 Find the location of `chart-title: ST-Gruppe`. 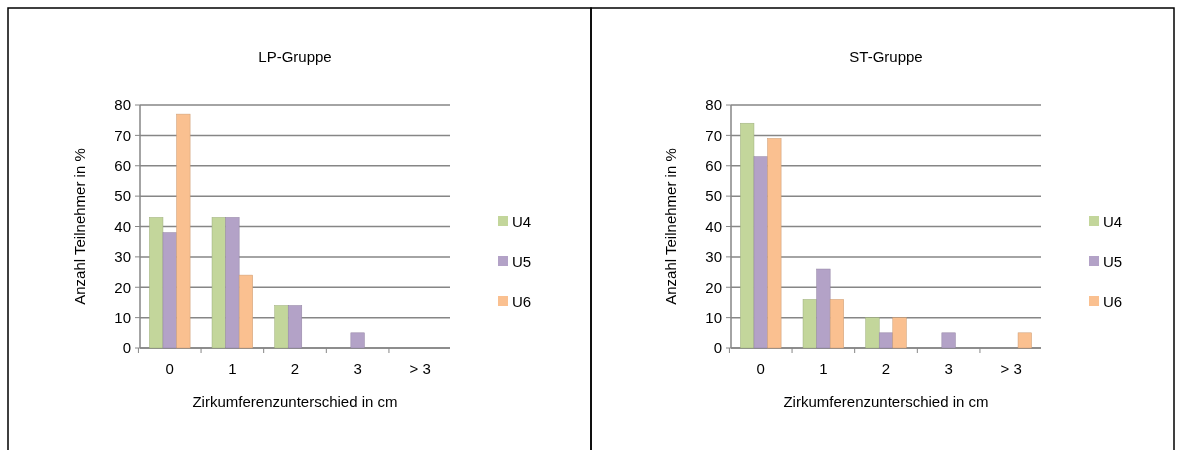

chart-title: ST-Gruppe is located at coordinates (886, 56).